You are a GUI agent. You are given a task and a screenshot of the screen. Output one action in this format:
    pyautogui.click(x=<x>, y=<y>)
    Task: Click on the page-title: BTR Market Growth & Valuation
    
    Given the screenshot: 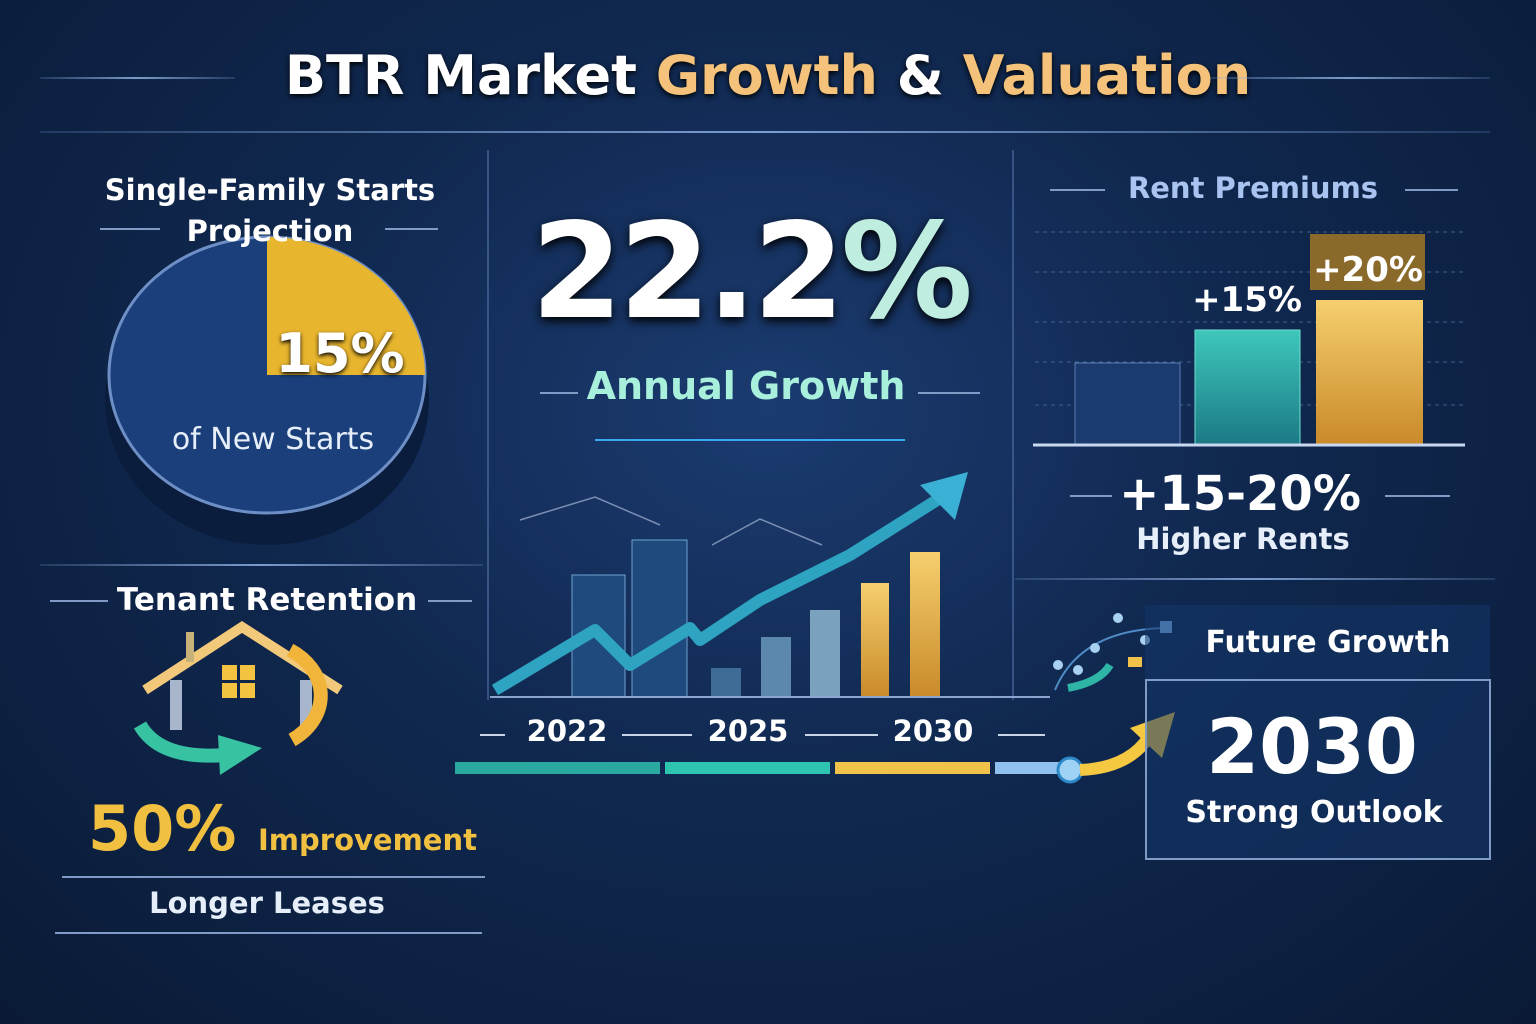 What is the action you would take?
    pyautogui.click(x=768, y=75)
    